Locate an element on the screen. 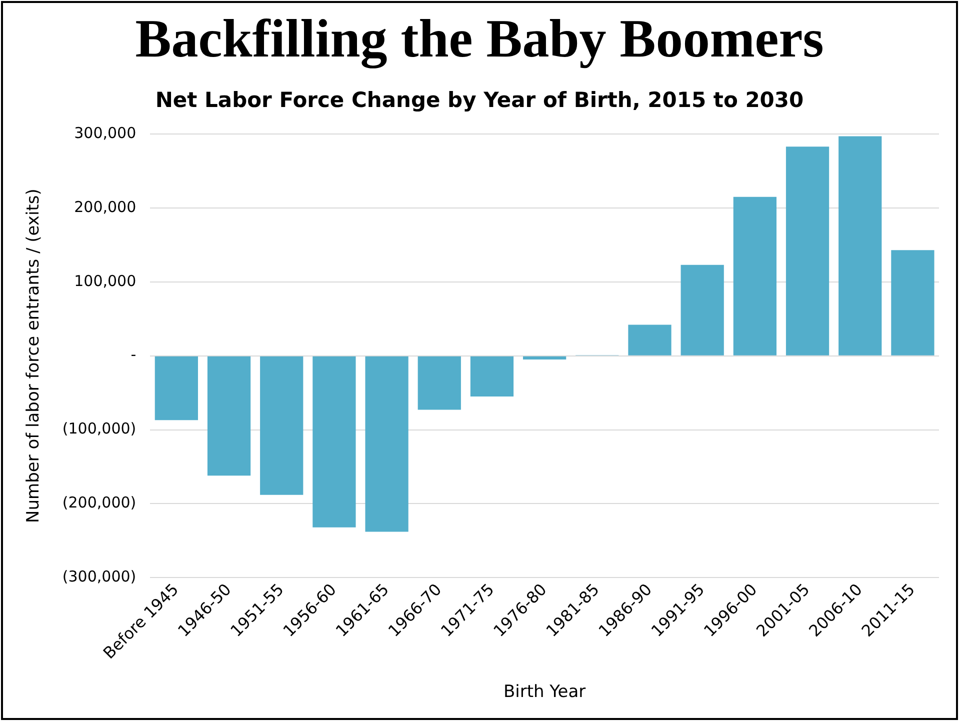  y-tick-label: (300,000) is located at coordinates (99, 577).